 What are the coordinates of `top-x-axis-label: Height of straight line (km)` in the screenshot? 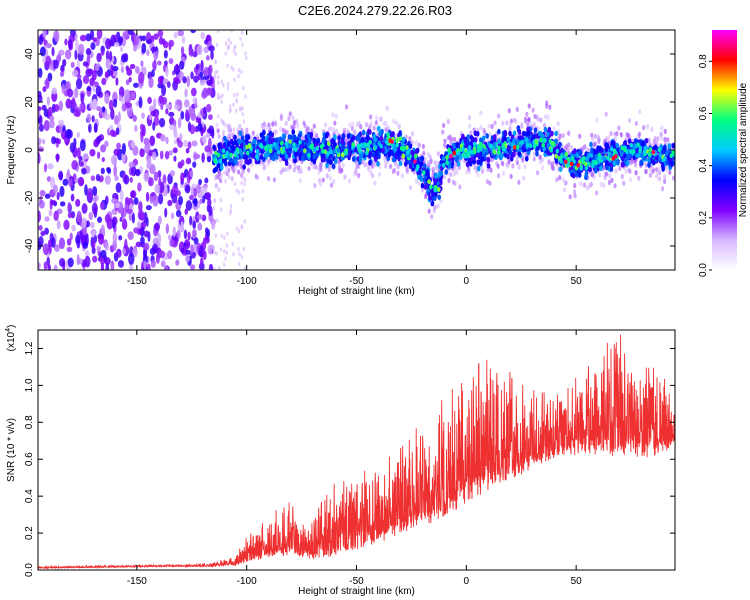 It's located at (356, 291).